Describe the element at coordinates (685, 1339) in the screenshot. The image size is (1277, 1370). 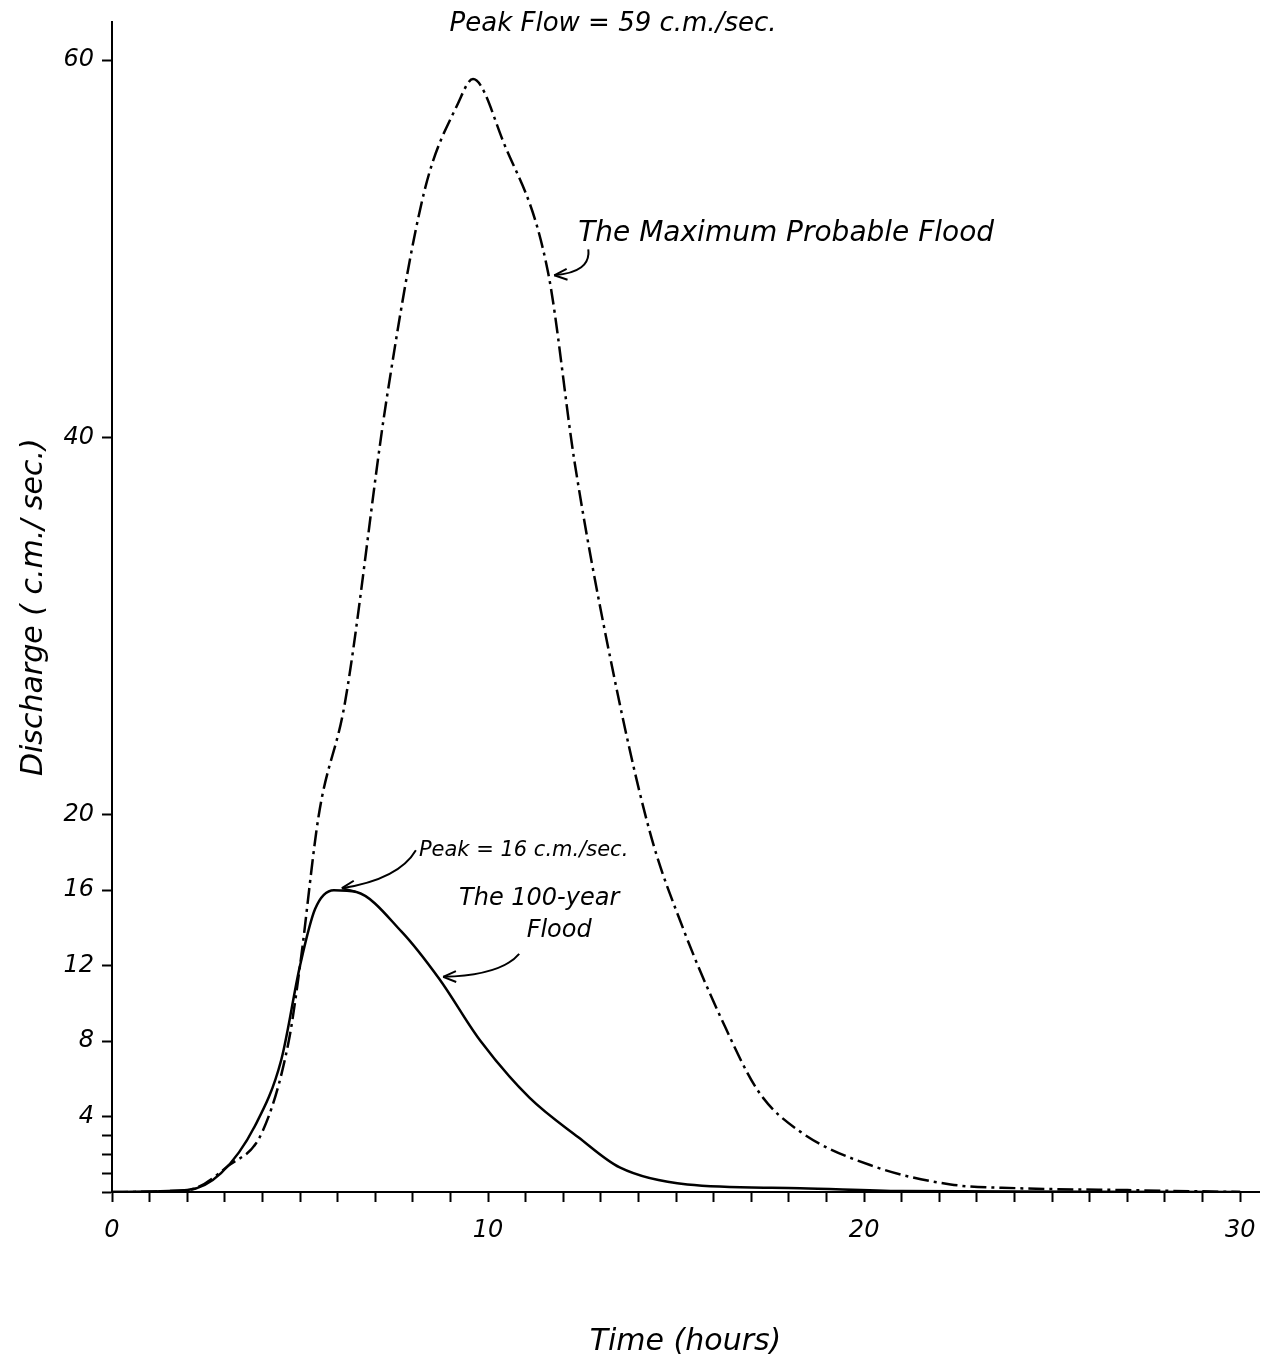
I see `x-axis-title: Time (hours)` at that location.